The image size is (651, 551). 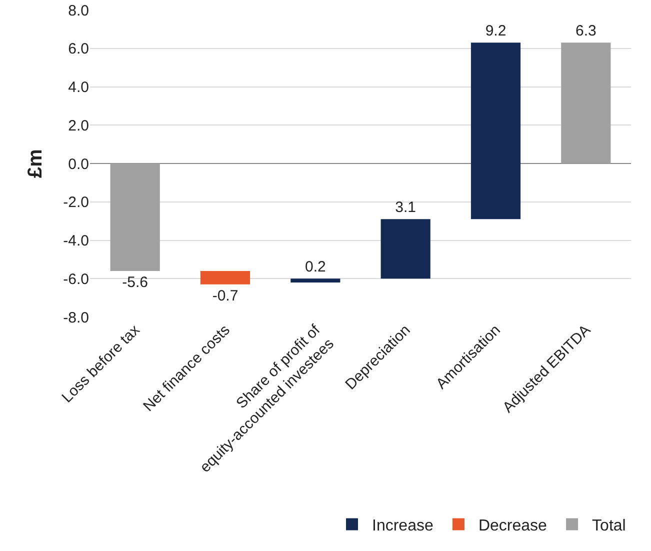 I want to click on y-tick-label: -4.0, so click(x=76, y=241).